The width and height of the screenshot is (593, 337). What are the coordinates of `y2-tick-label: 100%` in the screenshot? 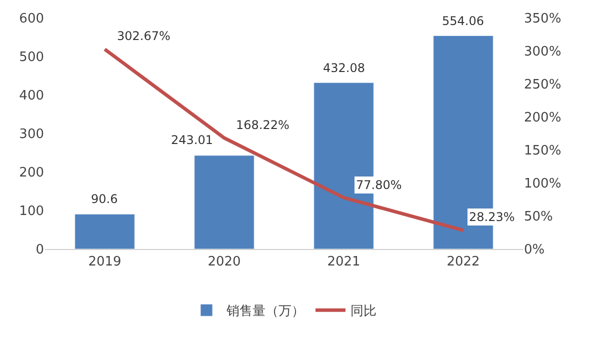 It's located at (543, 184).